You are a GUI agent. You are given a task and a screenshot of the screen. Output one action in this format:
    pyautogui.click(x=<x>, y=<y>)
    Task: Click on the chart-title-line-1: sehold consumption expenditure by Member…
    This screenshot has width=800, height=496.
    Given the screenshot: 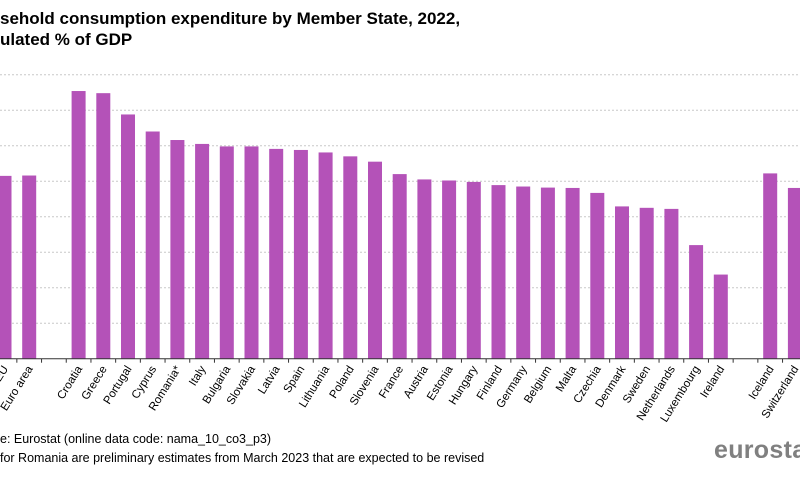 What is the action you would take?
    pyautogui.click(x=230, y=18)
    